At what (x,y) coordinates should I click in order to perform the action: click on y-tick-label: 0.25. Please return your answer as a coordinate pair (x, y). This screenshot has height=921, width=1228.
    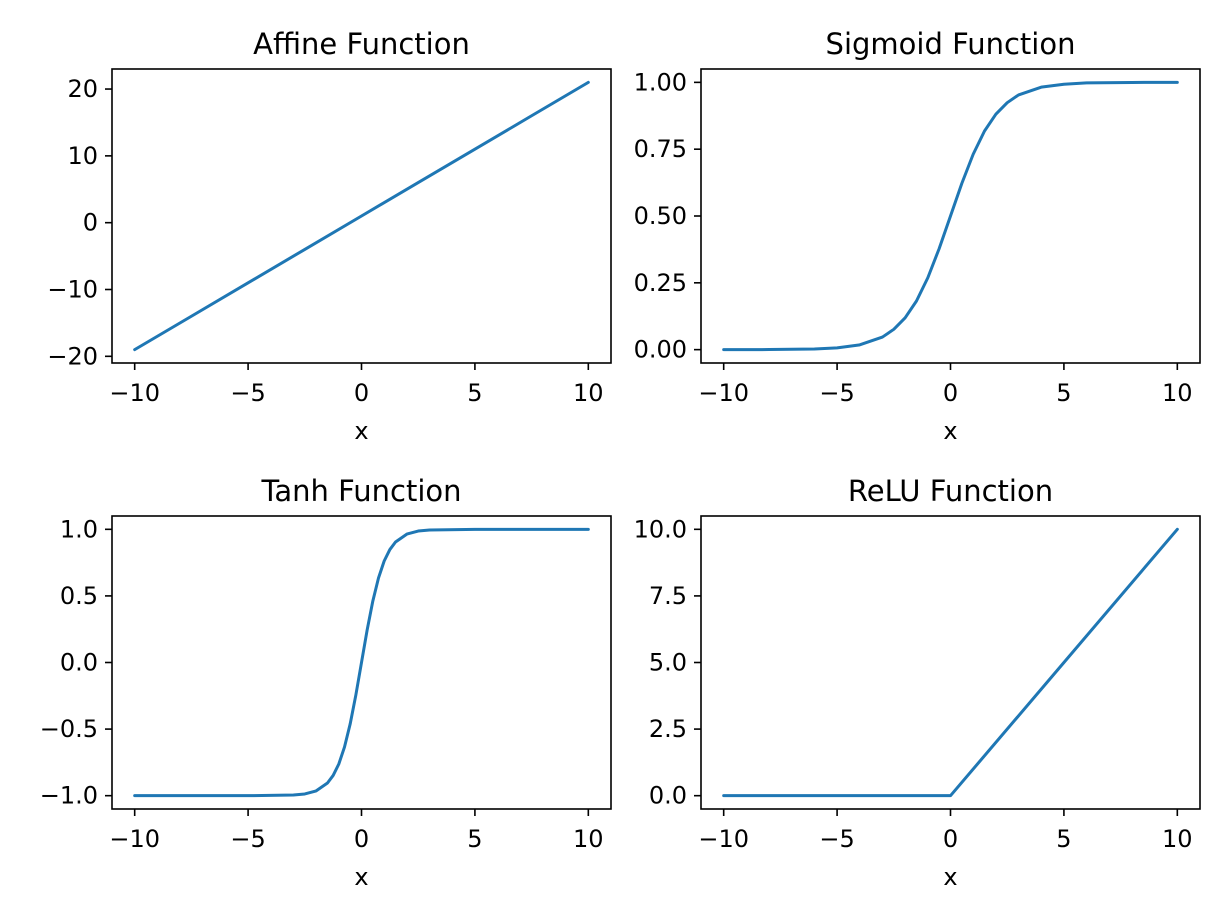
    Looking at the image, I should click on (660, 283).